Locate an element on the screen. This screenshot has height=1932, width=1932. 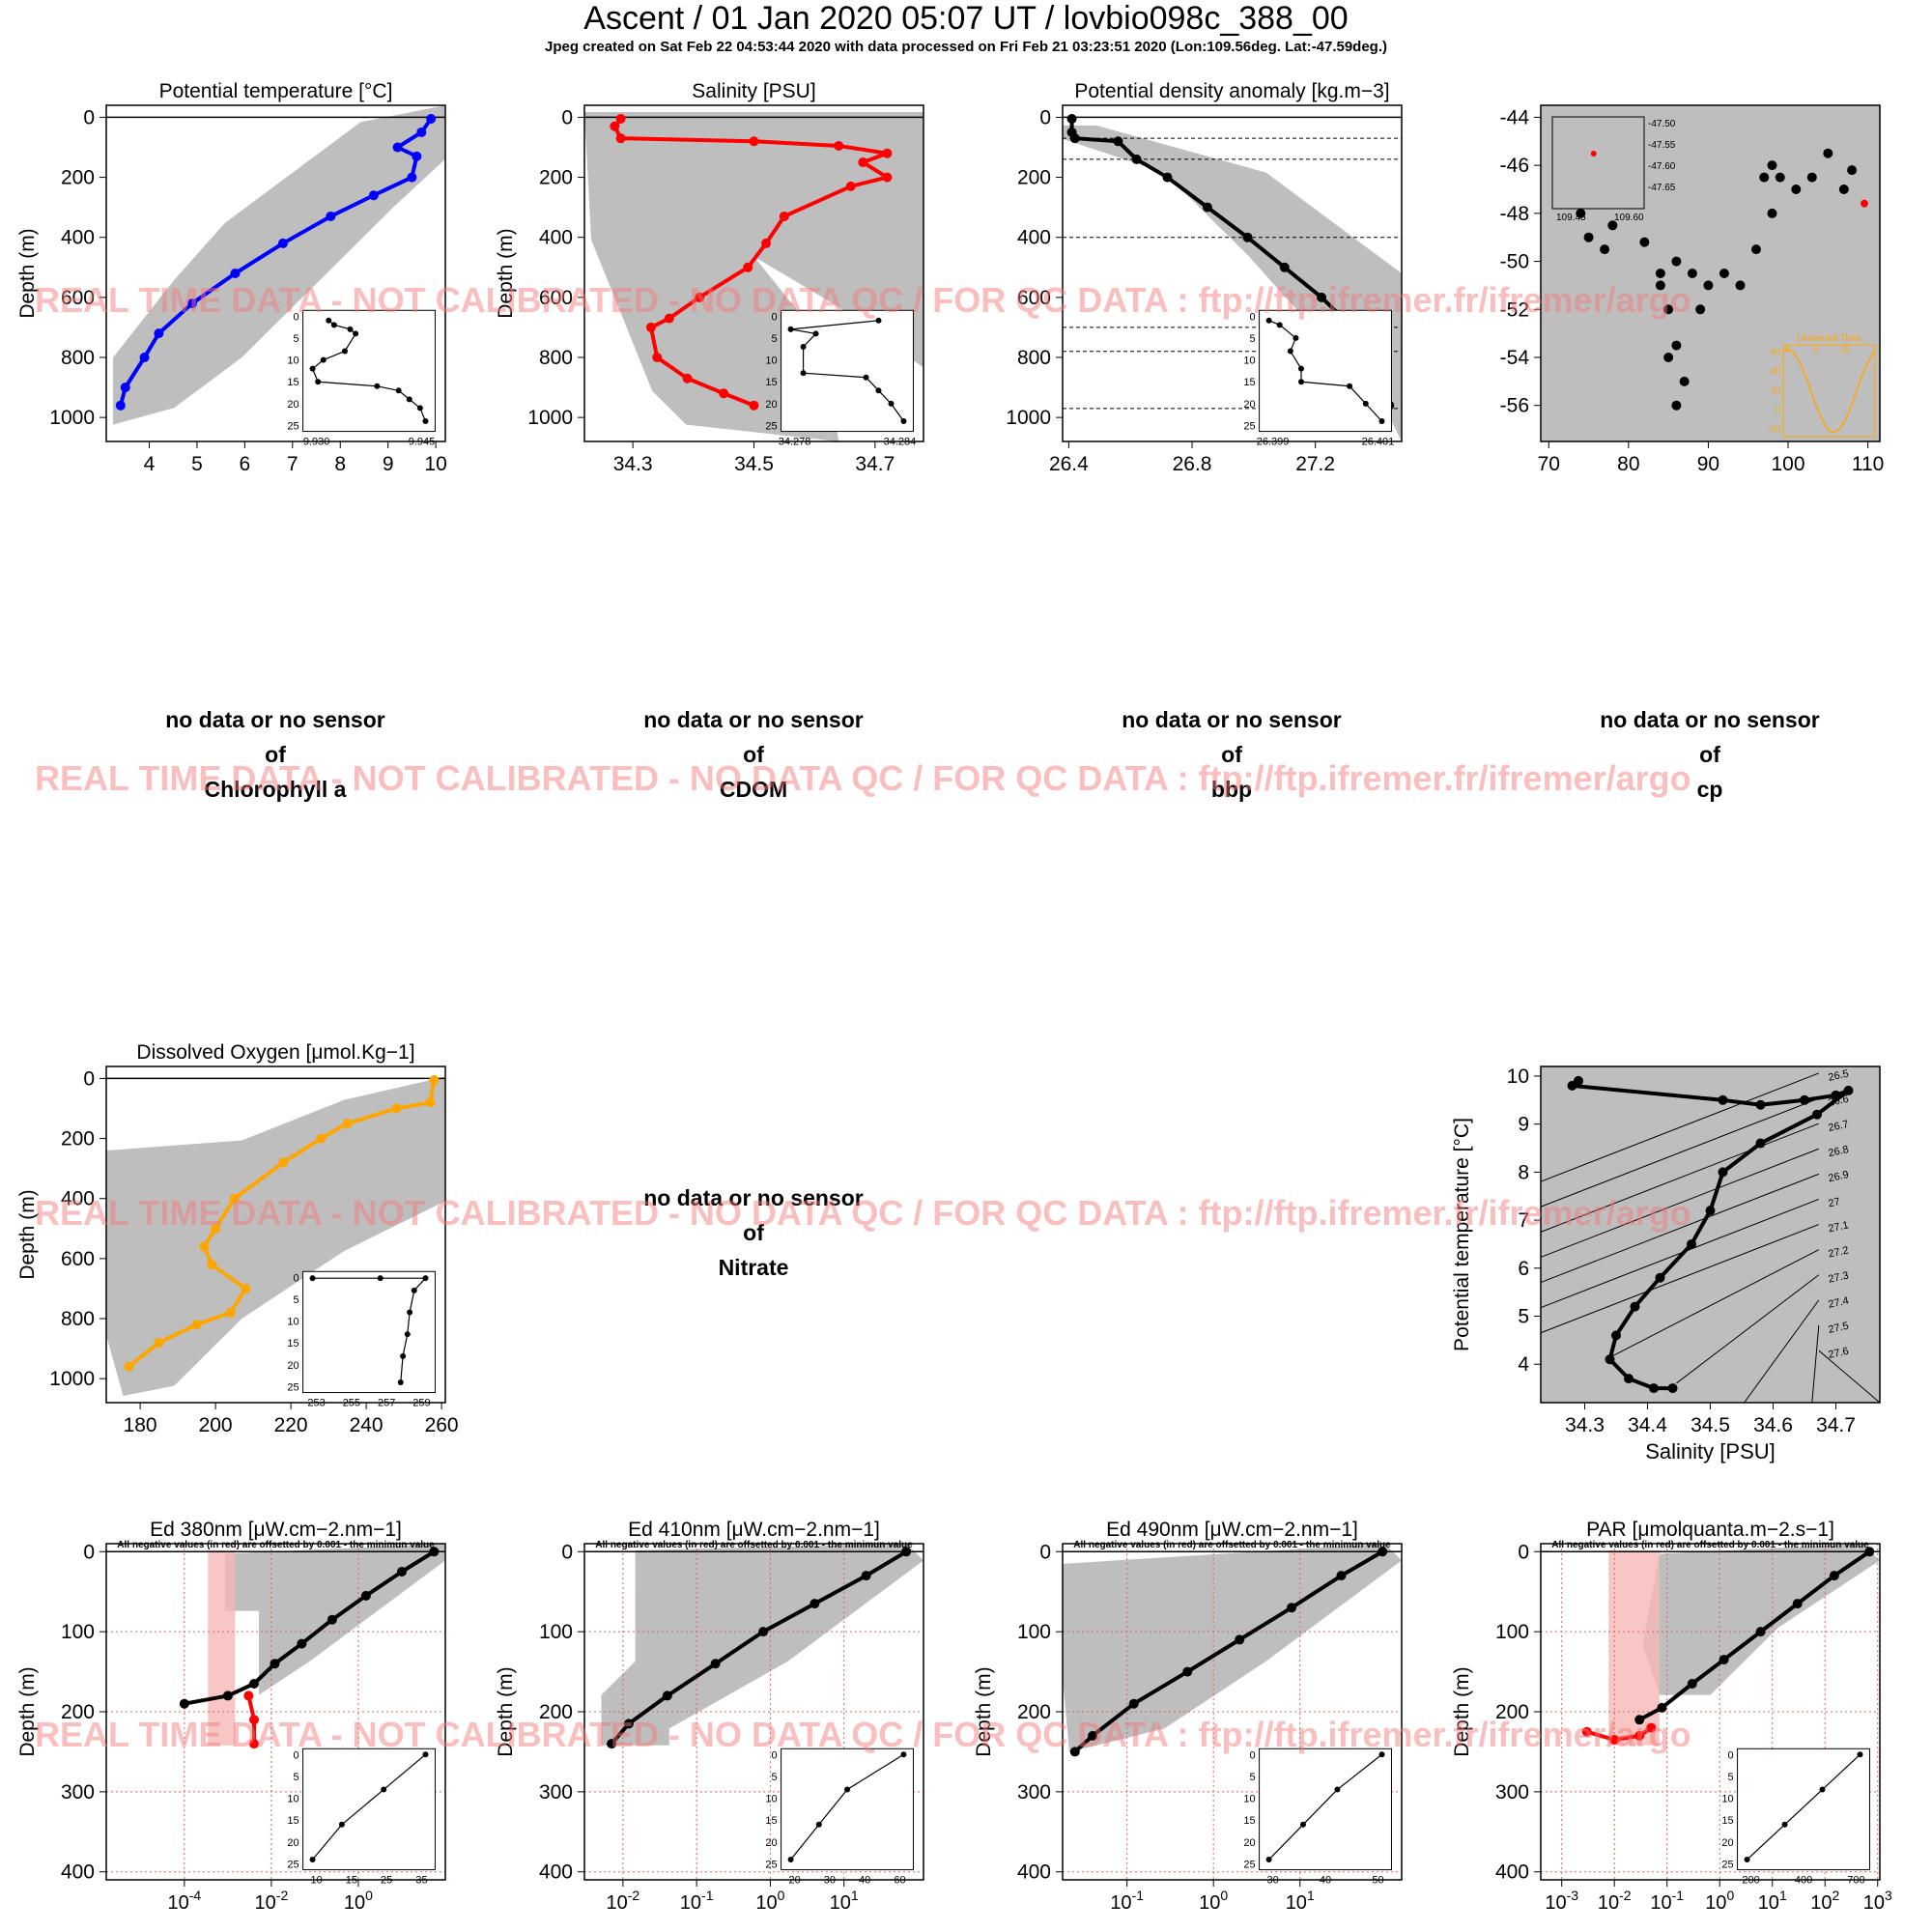
inset-lat-label: -47.65 is located at coordinates (1662, 188).